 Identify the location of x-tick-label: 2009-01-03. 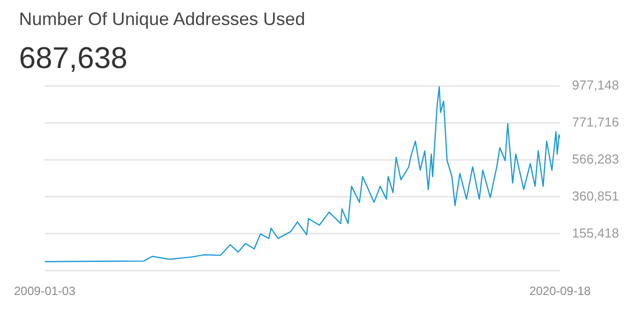
(45, 291).